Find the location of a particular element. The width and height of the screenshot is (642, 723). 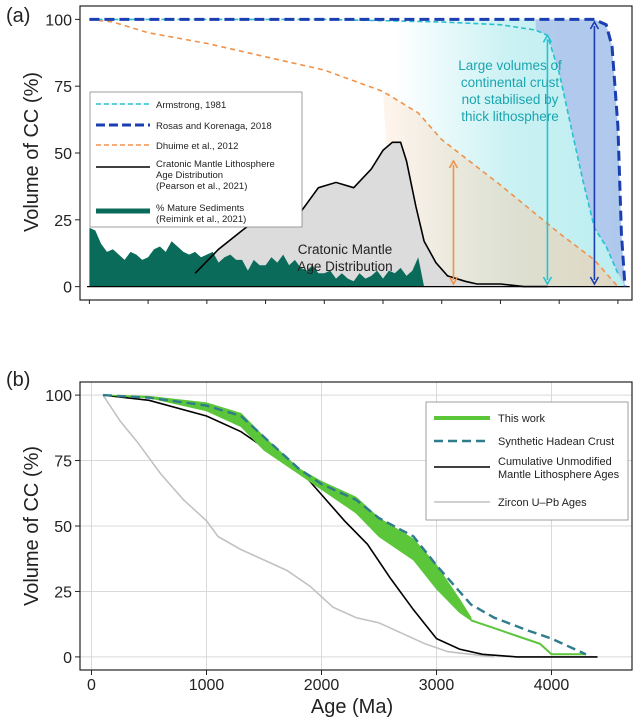

legend-a-label-0: Armstrong, 1981 is located at coordinates (191, 105).